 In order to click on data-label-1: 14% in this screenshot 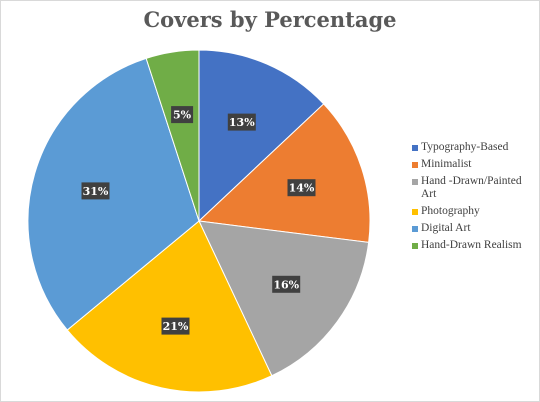, I will do `click(301, 188)`.